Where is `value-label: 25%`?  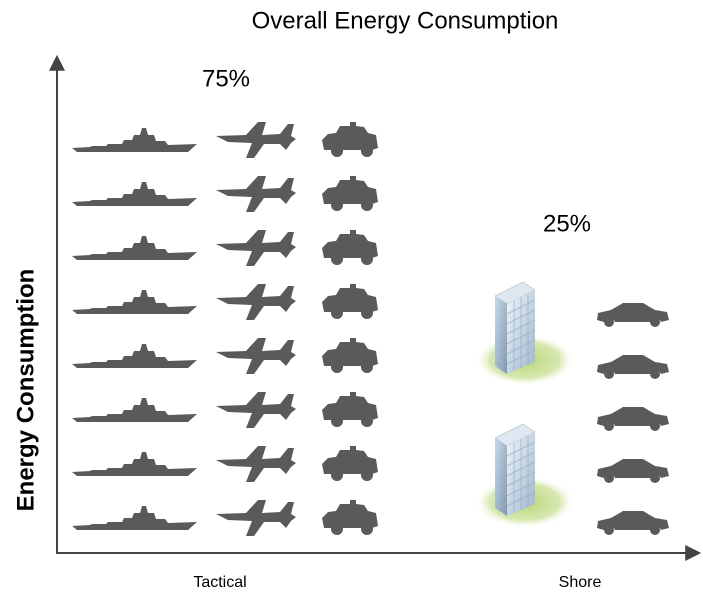
value-label: 25% is located at coordinates (567, 223).